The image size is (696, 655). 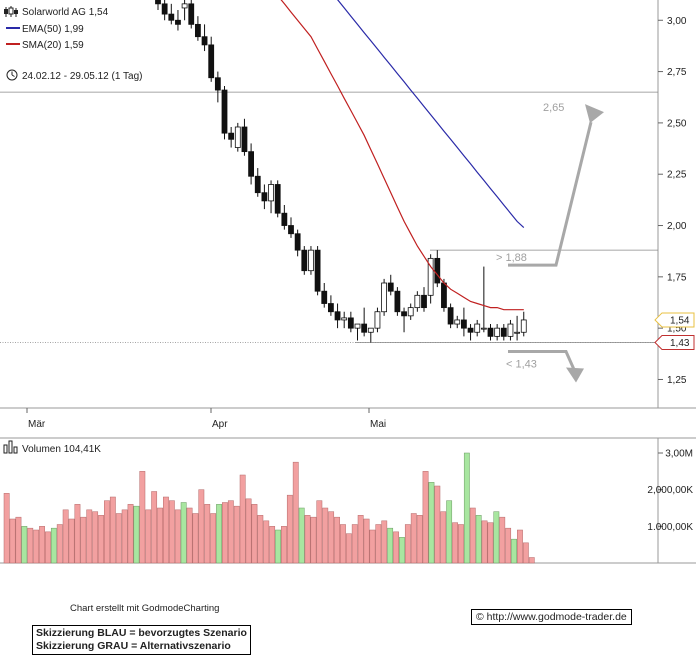 What do you see at coordinates (556, 617) in the screenshot?
I see `website-url: http://www.godmode-trader.de` at bounding box center [556, 617].